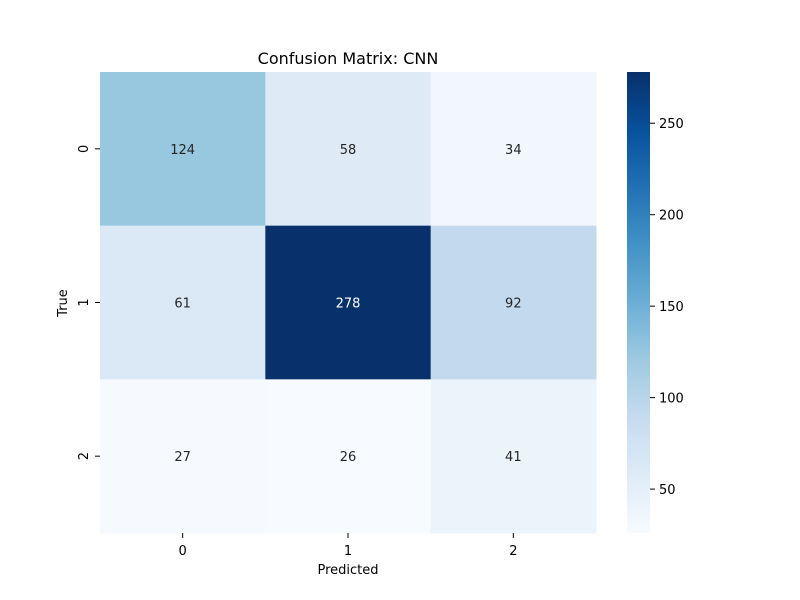  Describe the element at coordinates (671, 124) in the screenshot. I see `colorbar-tick-label: 250` at that location.